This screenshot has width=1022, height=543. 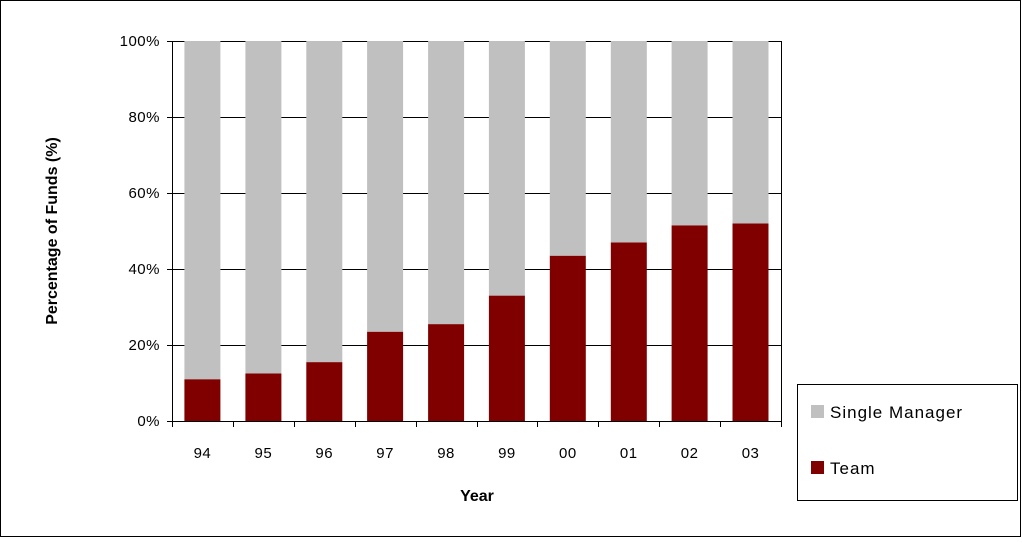 I want to click on x-tick-label: 98, so click(x=446, y=453).